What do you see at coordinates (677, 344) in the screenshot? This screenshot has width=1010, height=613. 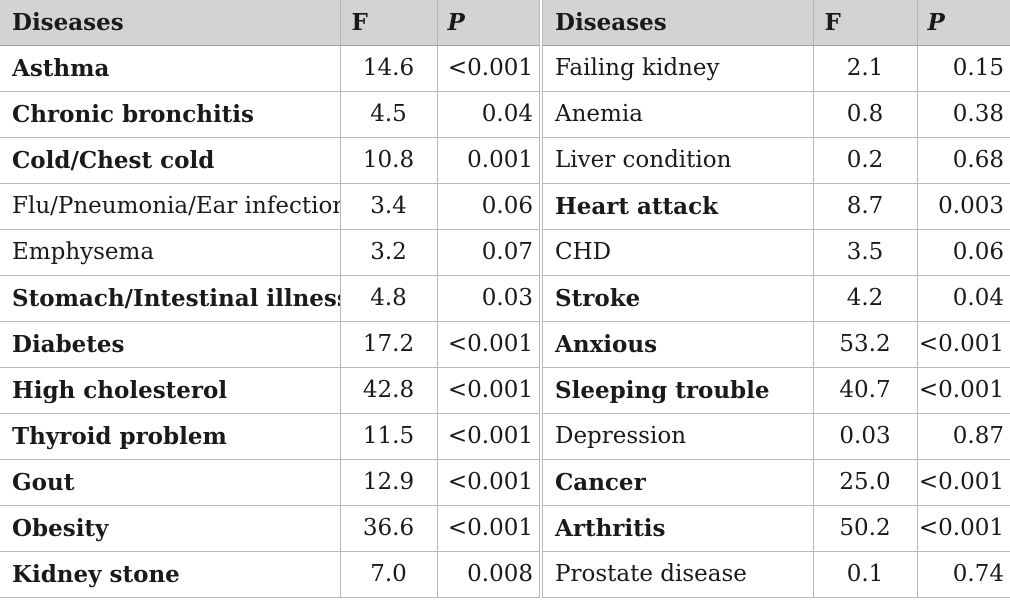 I see `disease-name-right: Anxious` at bounding box center [677, 344].